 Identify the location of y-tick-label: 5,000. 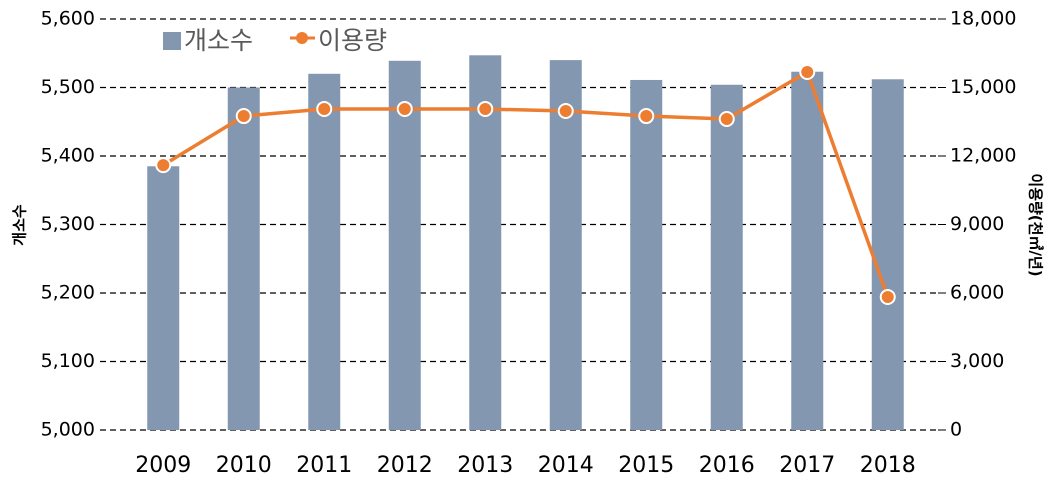
(68, 430).